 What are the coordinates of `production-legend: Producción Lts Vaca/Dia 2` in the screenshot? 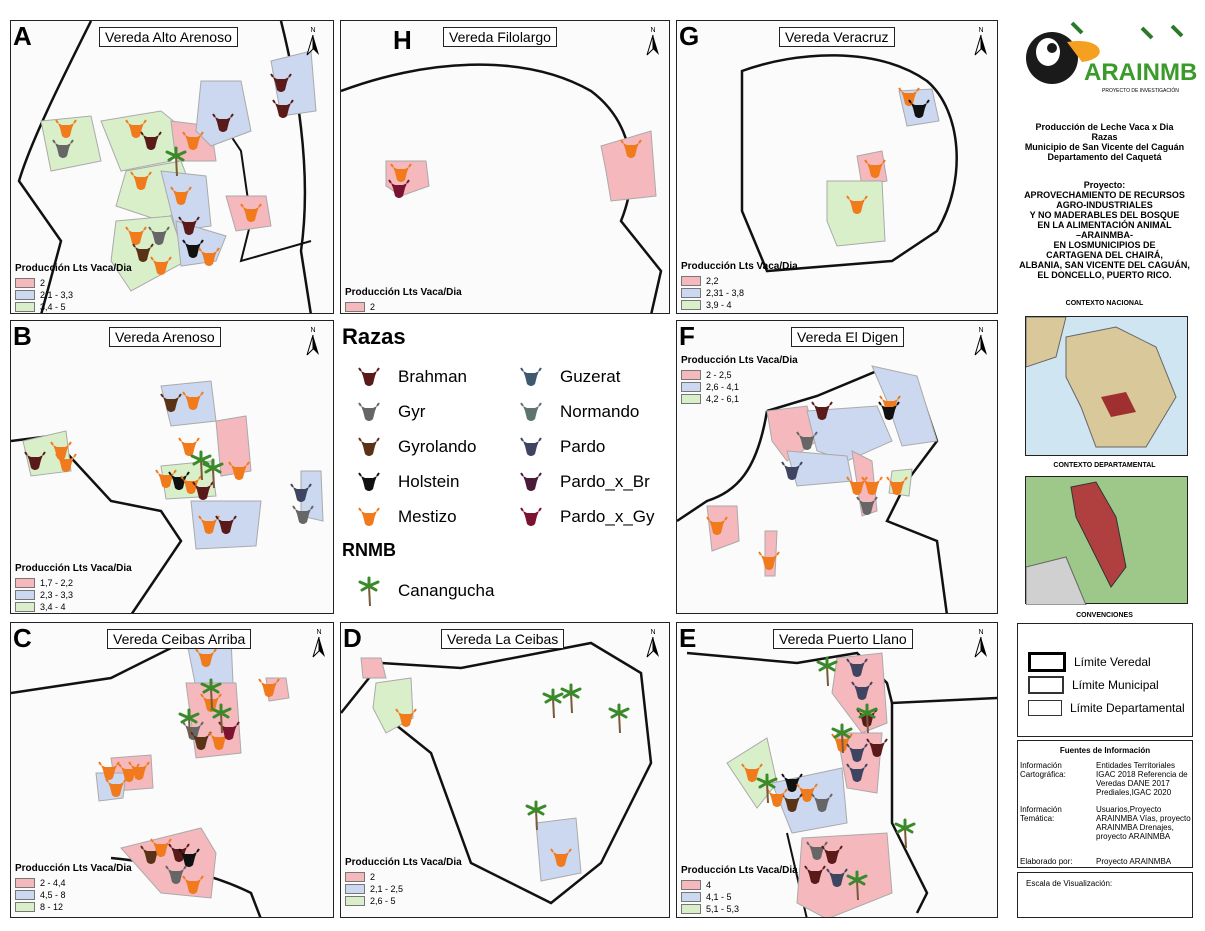 It's located at (403, 299).